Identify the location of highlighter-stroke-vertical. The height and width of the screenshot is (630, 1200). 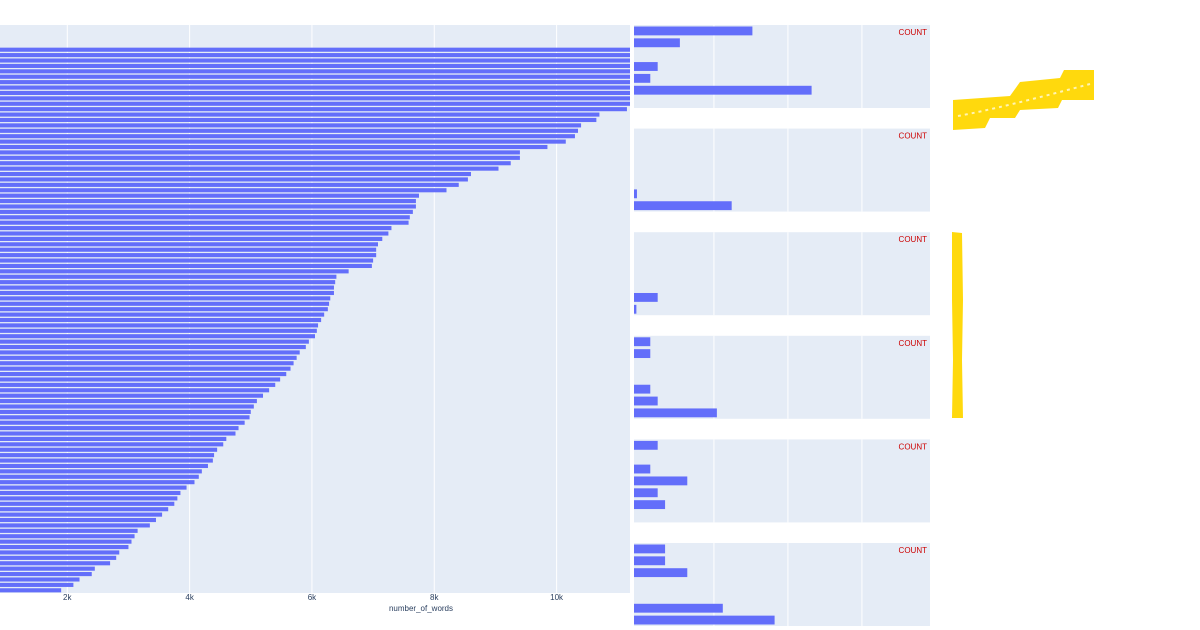
(957, 325).